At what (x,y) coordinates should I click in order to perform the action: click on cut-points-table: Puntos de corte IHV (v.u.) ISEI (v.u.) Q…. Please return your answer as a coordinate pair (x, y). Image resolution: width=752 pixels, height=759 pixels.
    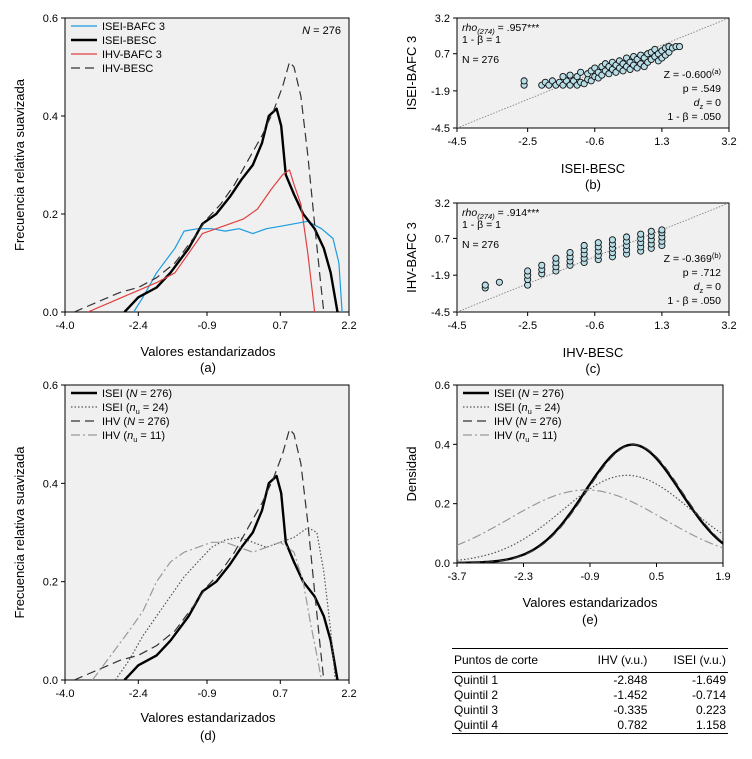
    Looking at the image, I should click on (590, 691).